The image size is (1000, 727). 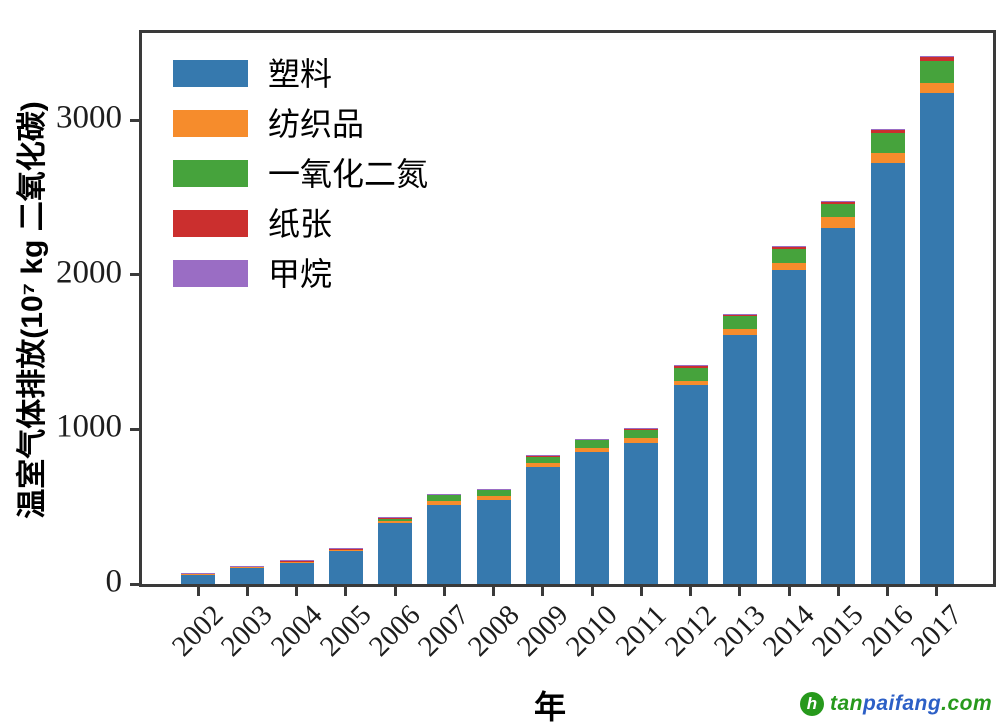 I want to click on y-tick-2000, so click(x=136, y=275).